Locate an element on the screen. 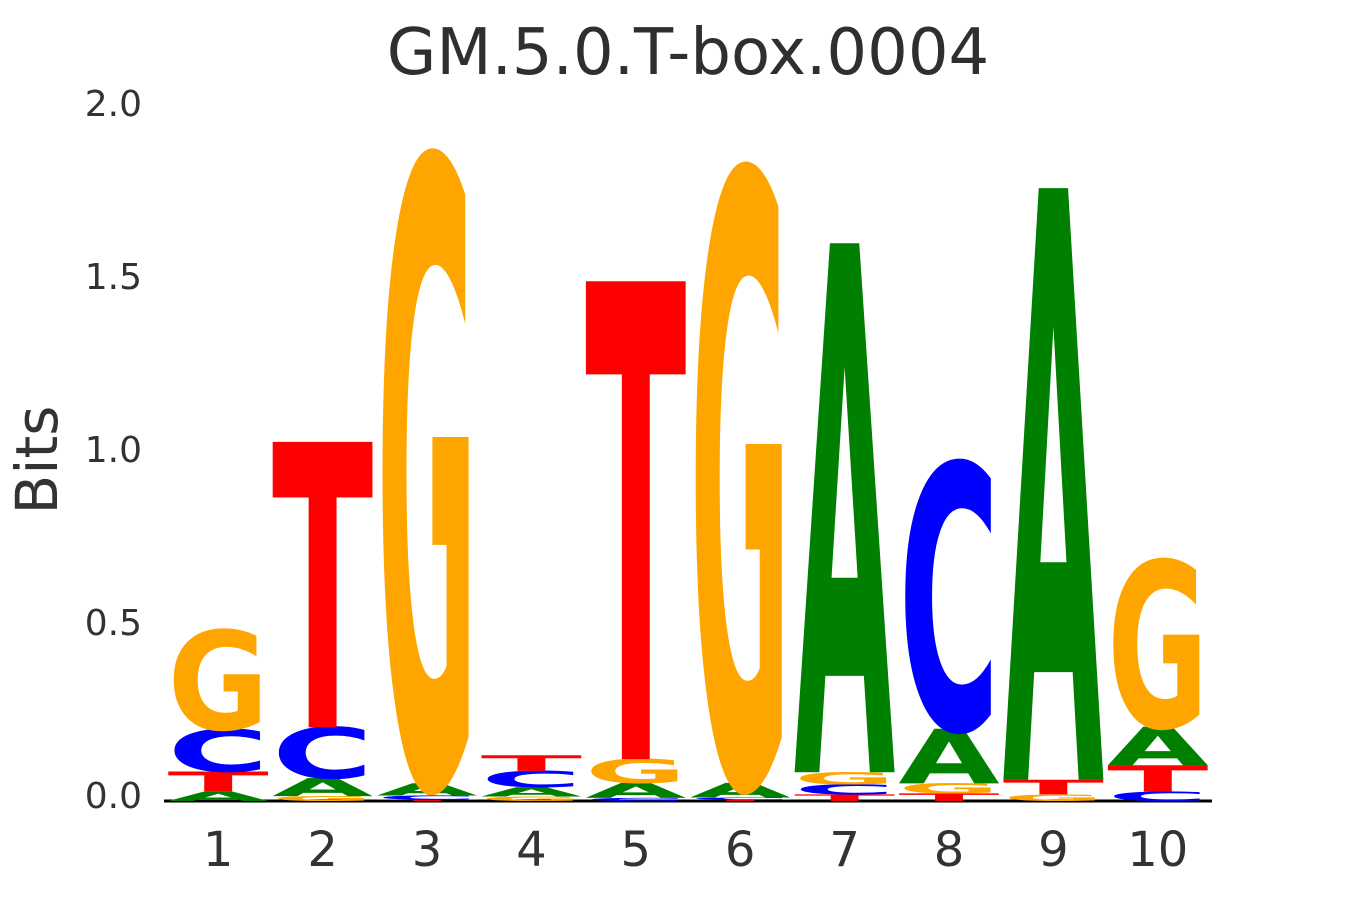 This screenshot has width=1350, height=900. x-tick-label: 7 is located at coordinates (844, 850).